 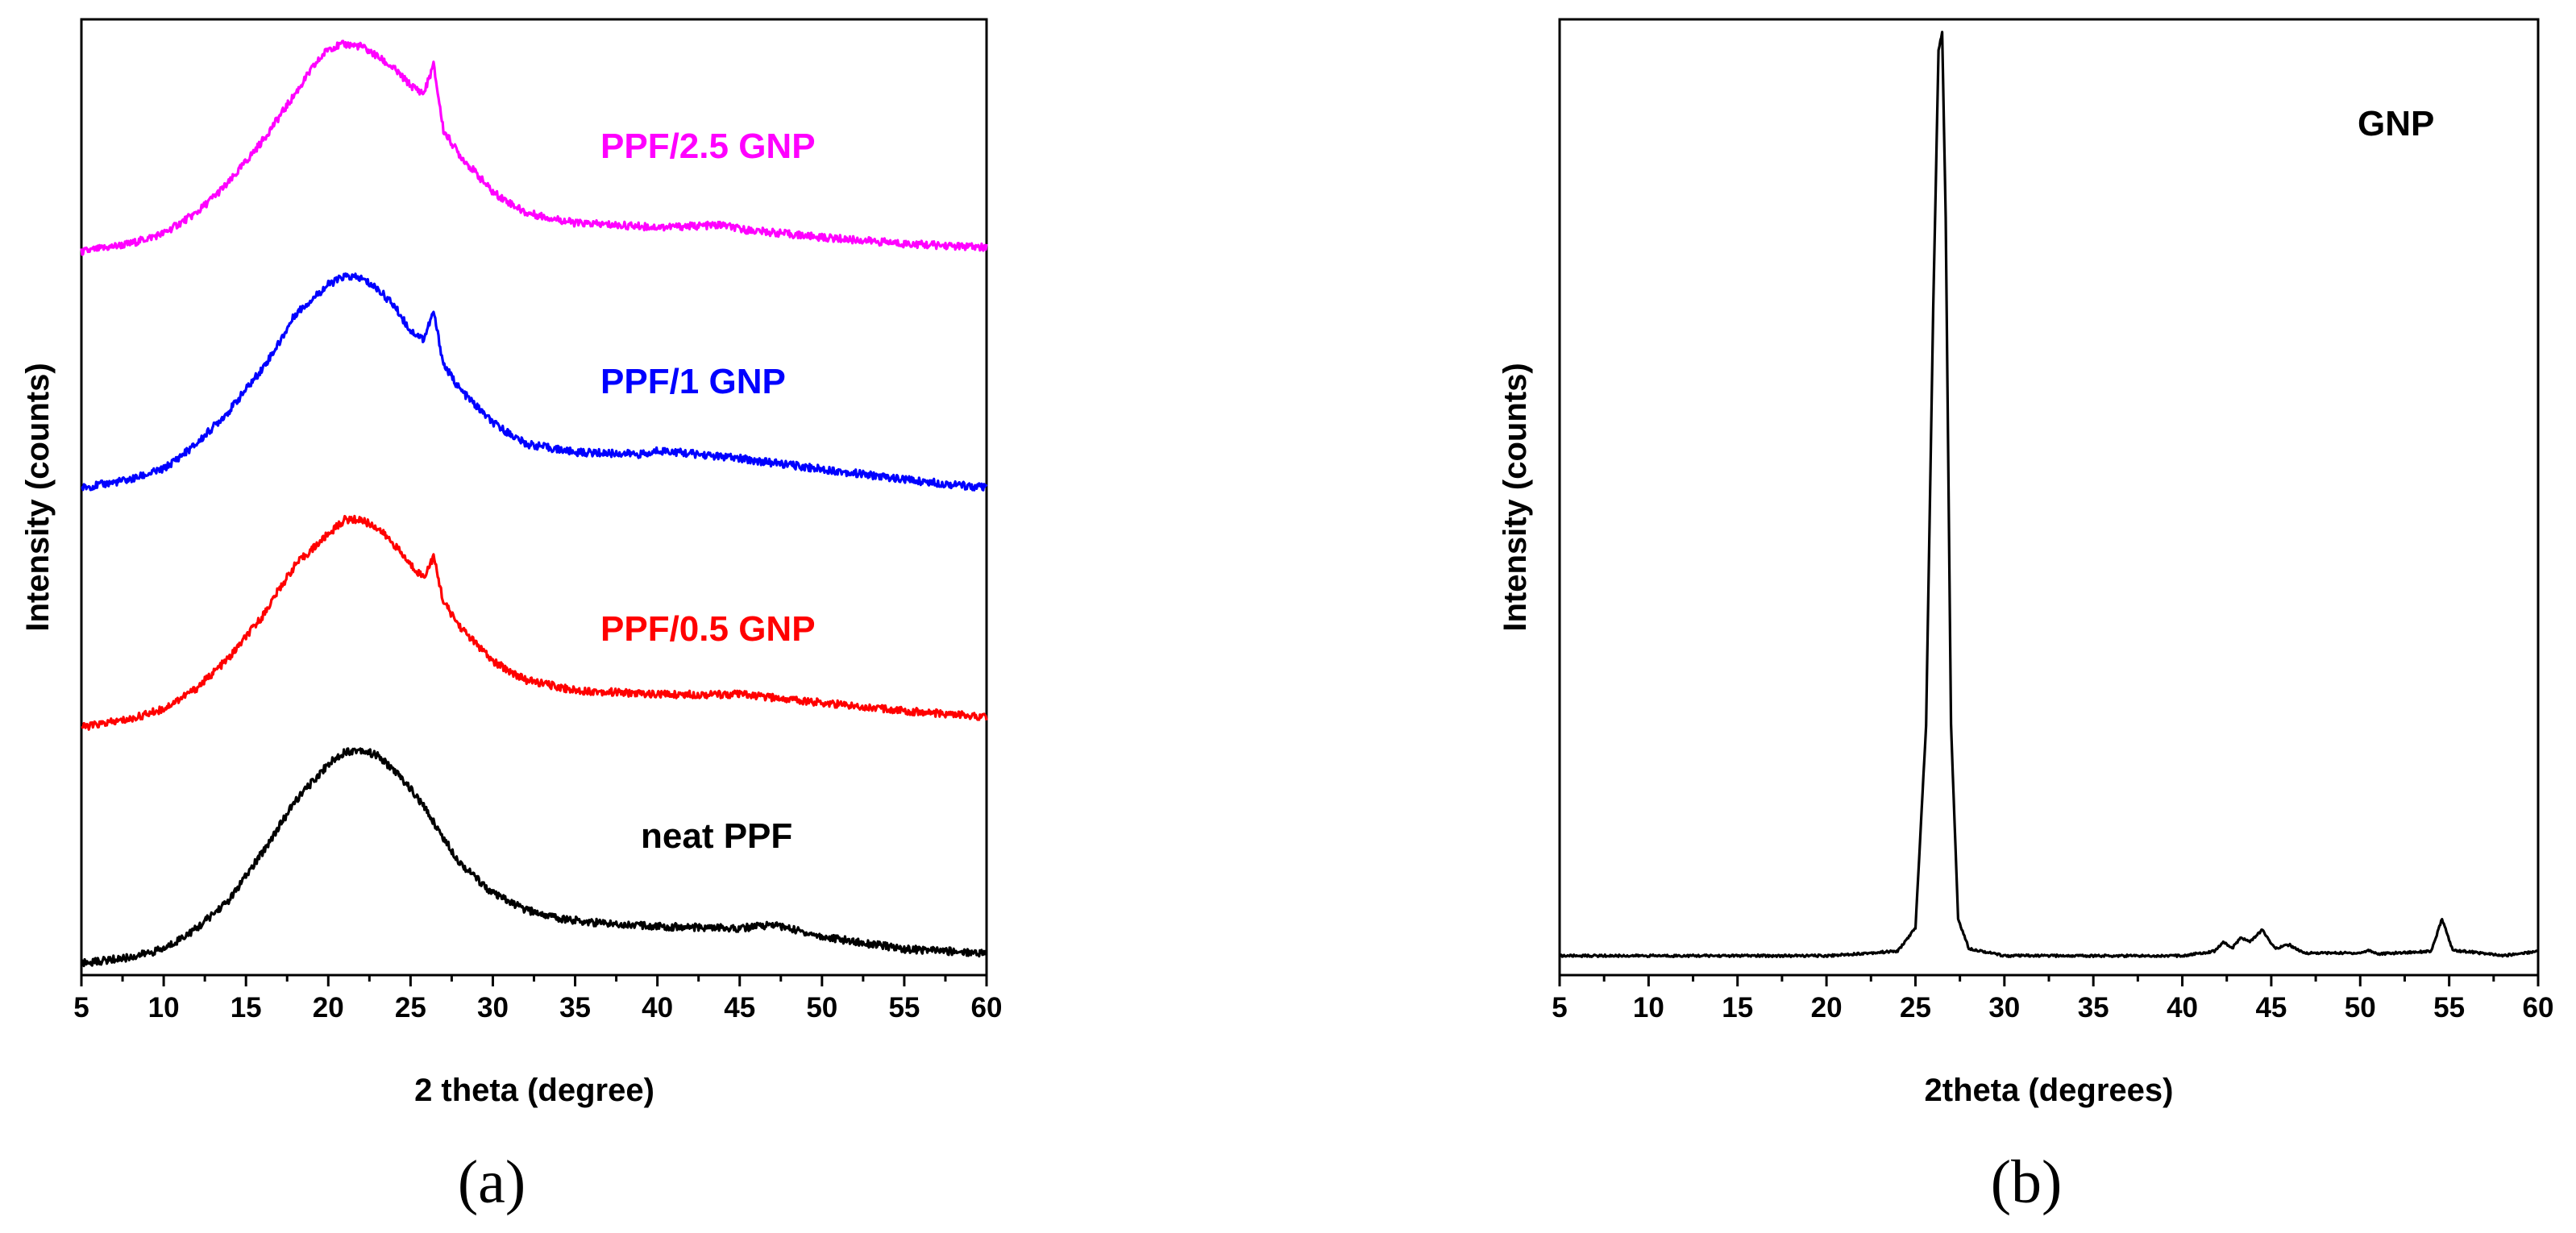 I want to click on trace-neat-ppf, so click(x=534, y=857).